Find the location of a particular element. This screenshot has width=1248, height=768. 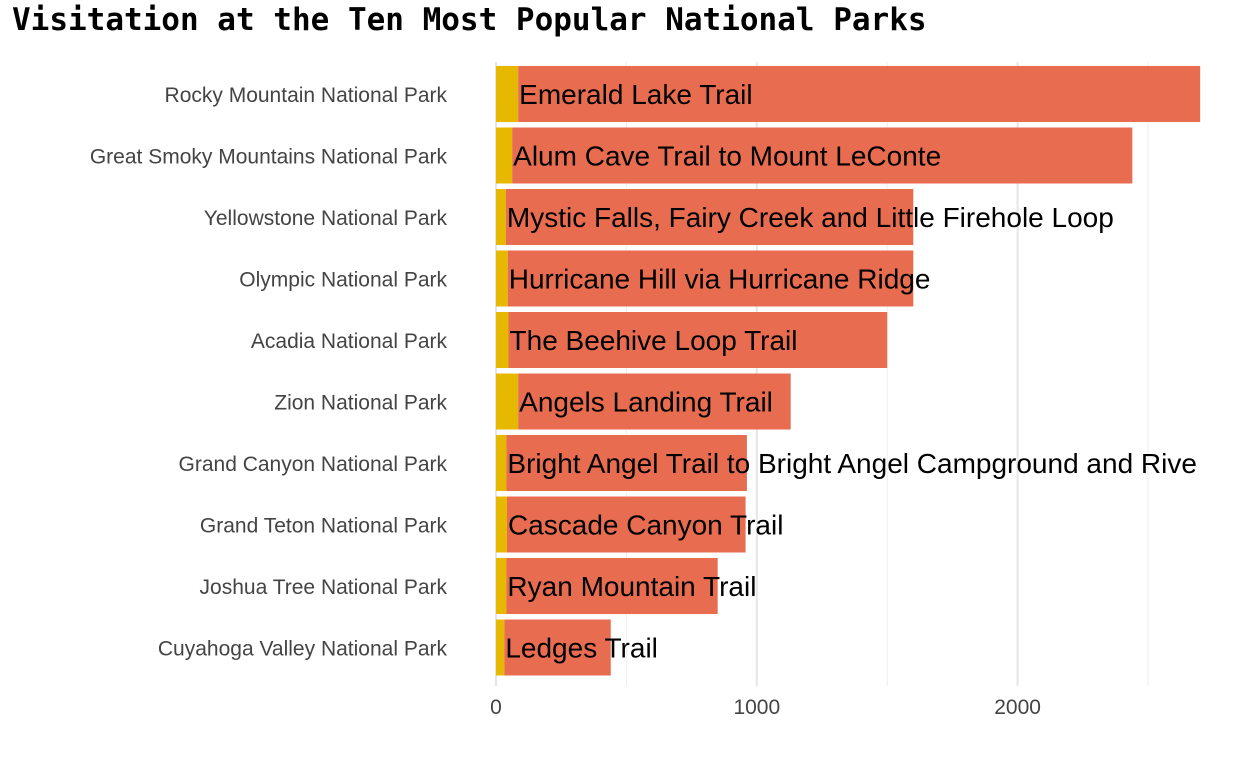

x-tick-labels: 0 1000 2000 is located at coordinates (765, 707).